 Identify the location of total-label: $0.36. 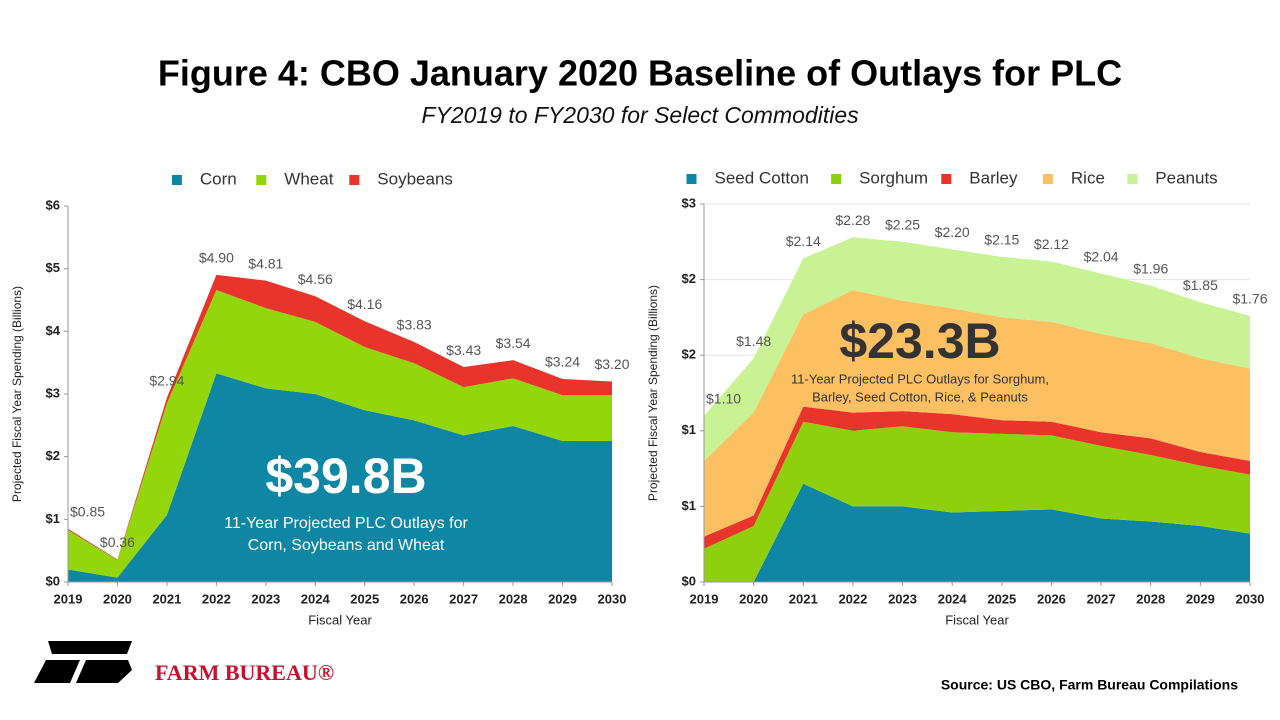
(117, 542).